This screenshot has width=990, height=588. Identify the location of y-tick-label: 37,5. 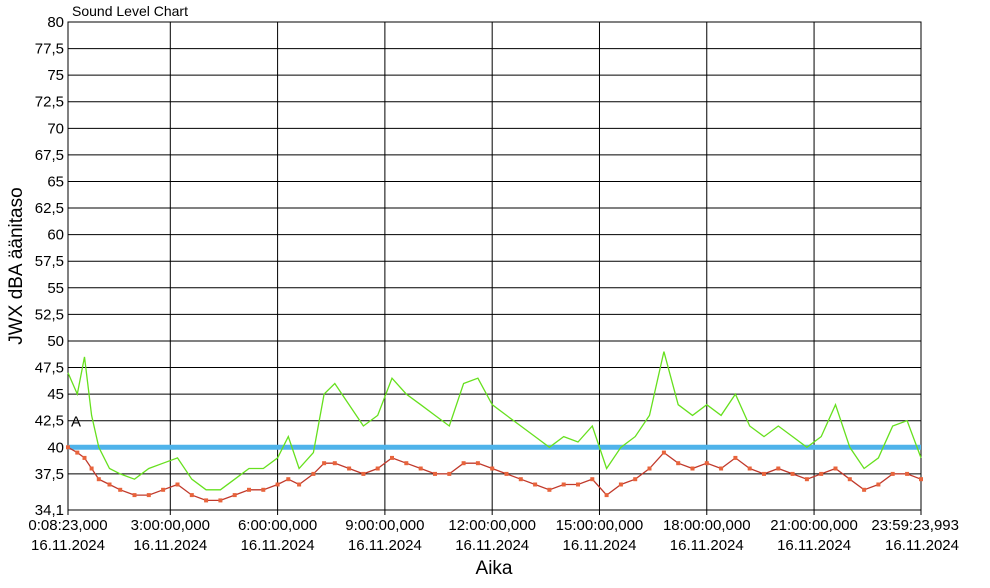
(49, 474).